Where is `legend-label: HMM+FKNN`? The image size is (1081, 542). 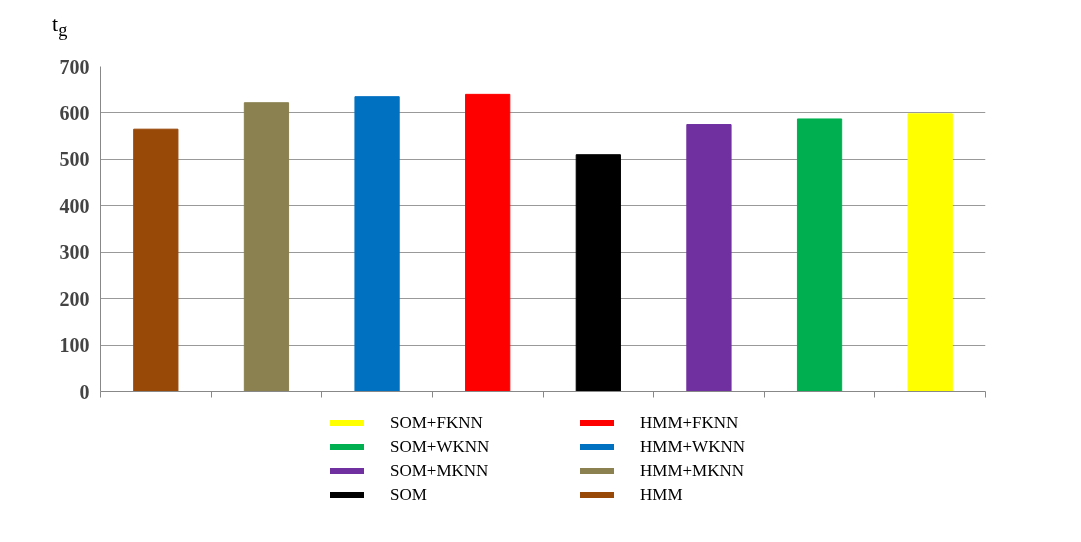
legend-label: HMM+FKNN is located at coordinates (689, 422).